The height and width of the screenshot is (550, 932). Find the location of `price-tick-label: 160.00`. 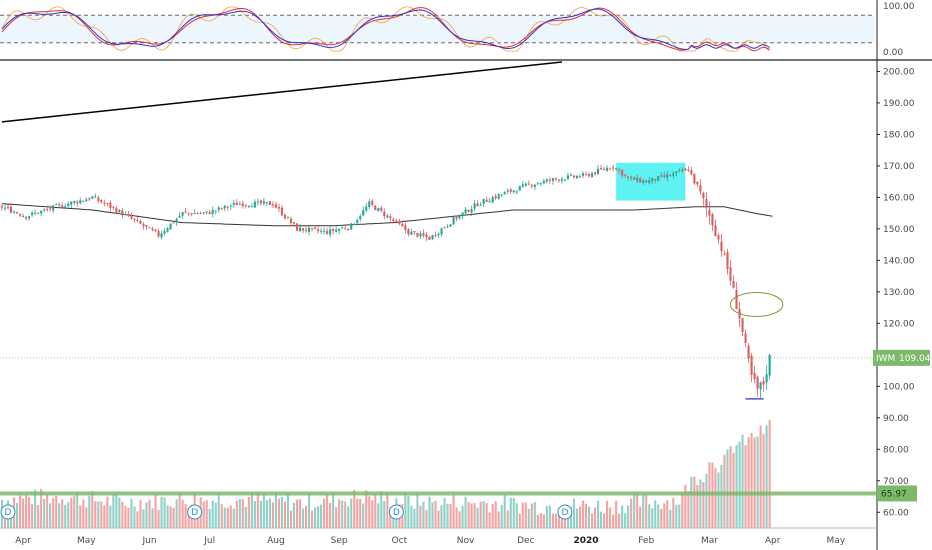

price-tick-label: 160.00 is located at coordinates (899, 198).